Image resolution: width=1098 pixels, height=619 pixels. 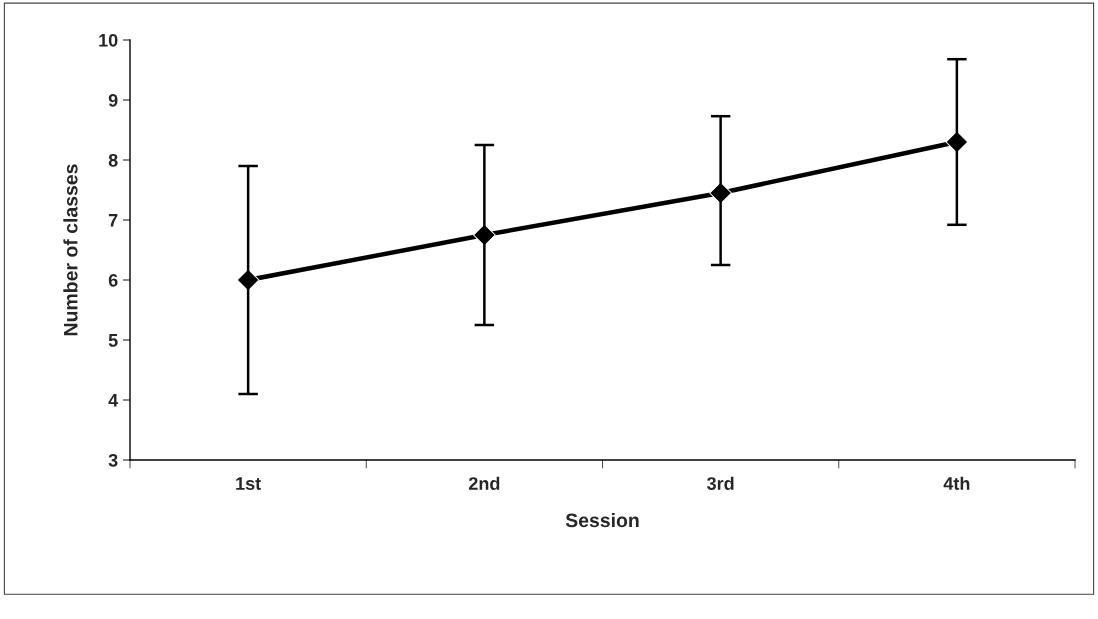 What do you see at coordinates (720, 483) in the screenshot?
I see `x-tick-label: 3rd` at bounding box center [720, 483].